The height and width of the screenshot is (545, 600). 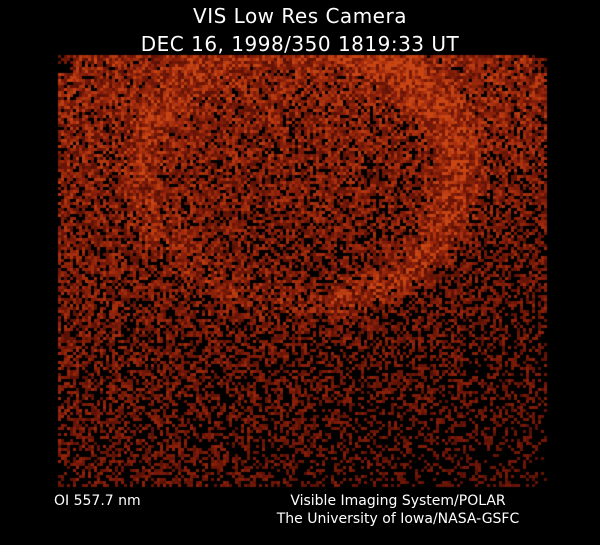 I want to click on instrument-credit: Visible Imaging System/POLAR, so click(x=398, y=501).